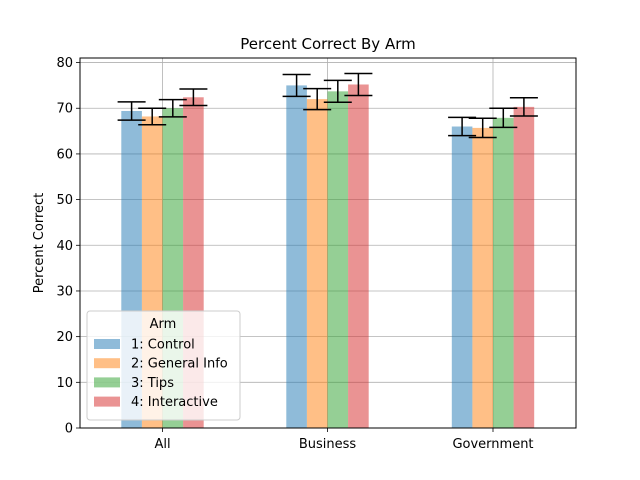 This screenshot has height=480, width=640. What do you see at coordinates (163, 345) in the screenshot?
I see `legend-label: 1: Control` at bounding box center [163, 345].